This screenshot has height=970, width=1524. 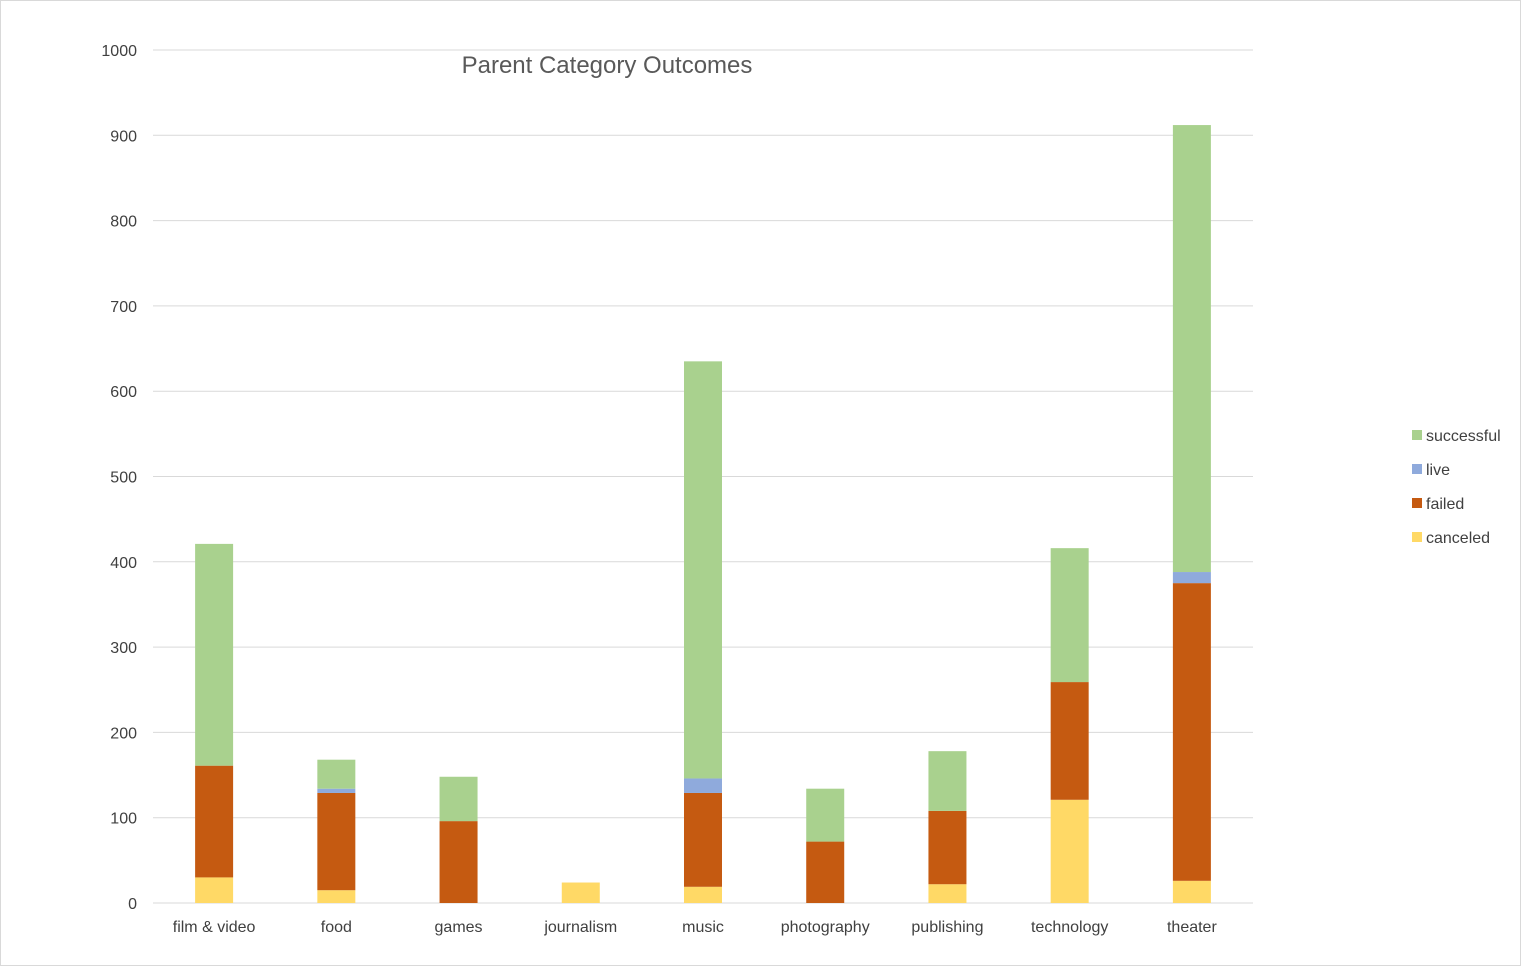 I want to click on x-tick-label: food, so click(x=336, y=927).